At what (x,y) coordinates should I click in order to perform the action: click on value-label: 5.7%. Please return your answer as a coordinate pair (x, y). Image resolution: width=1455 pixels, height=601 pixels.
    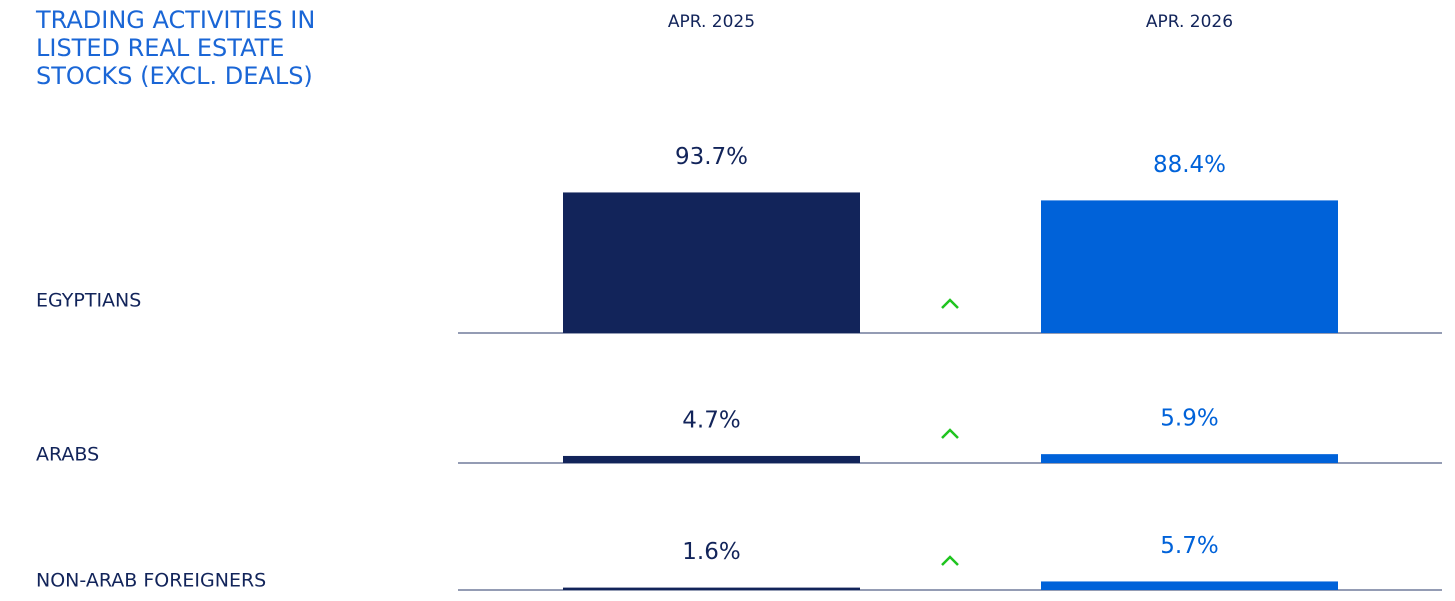
    Looking at the image, I should click on (1189, 546).